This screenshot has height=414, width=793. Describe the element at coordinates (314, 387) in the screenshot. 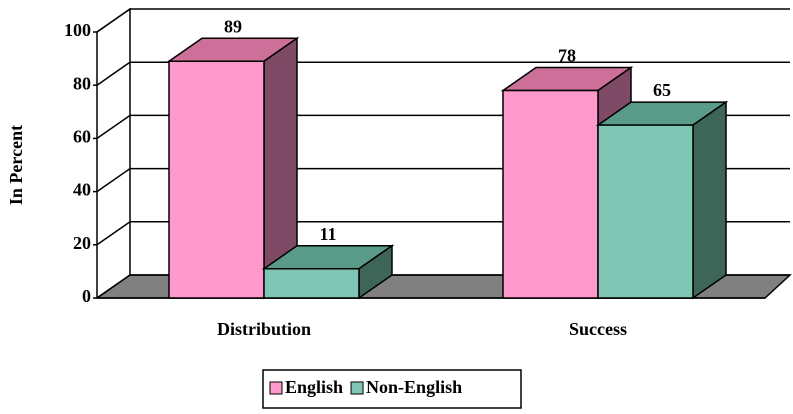

I see `legend-label: English` at that location.